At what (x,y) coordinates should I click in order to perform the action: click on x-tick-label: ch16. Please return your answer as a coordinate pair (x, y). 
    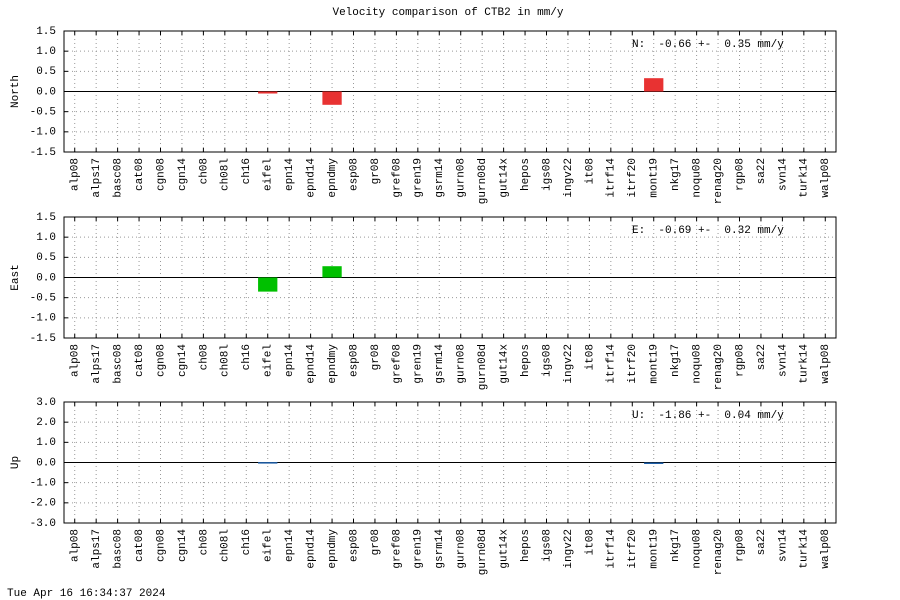
    Looking at the image, I should click on (247, 171).